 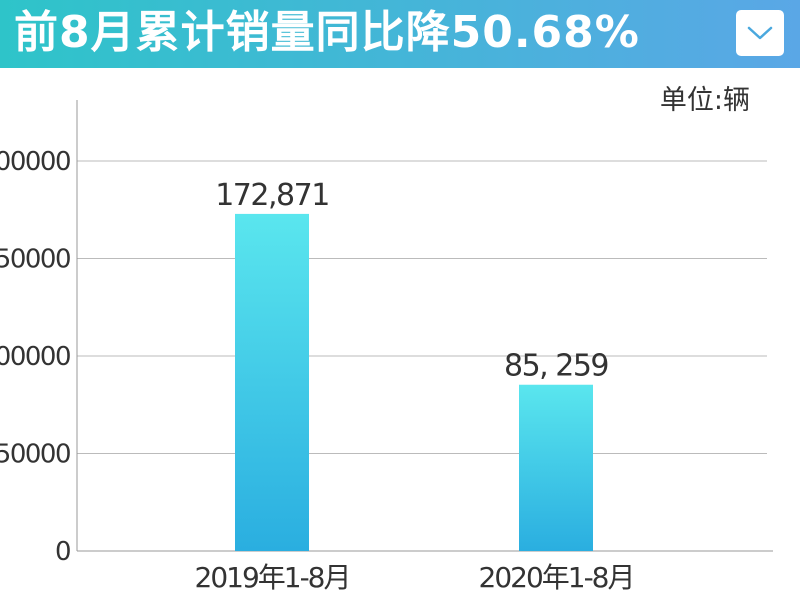 I want to click on y-tick-label: 200000, so click(x=35, y=162).